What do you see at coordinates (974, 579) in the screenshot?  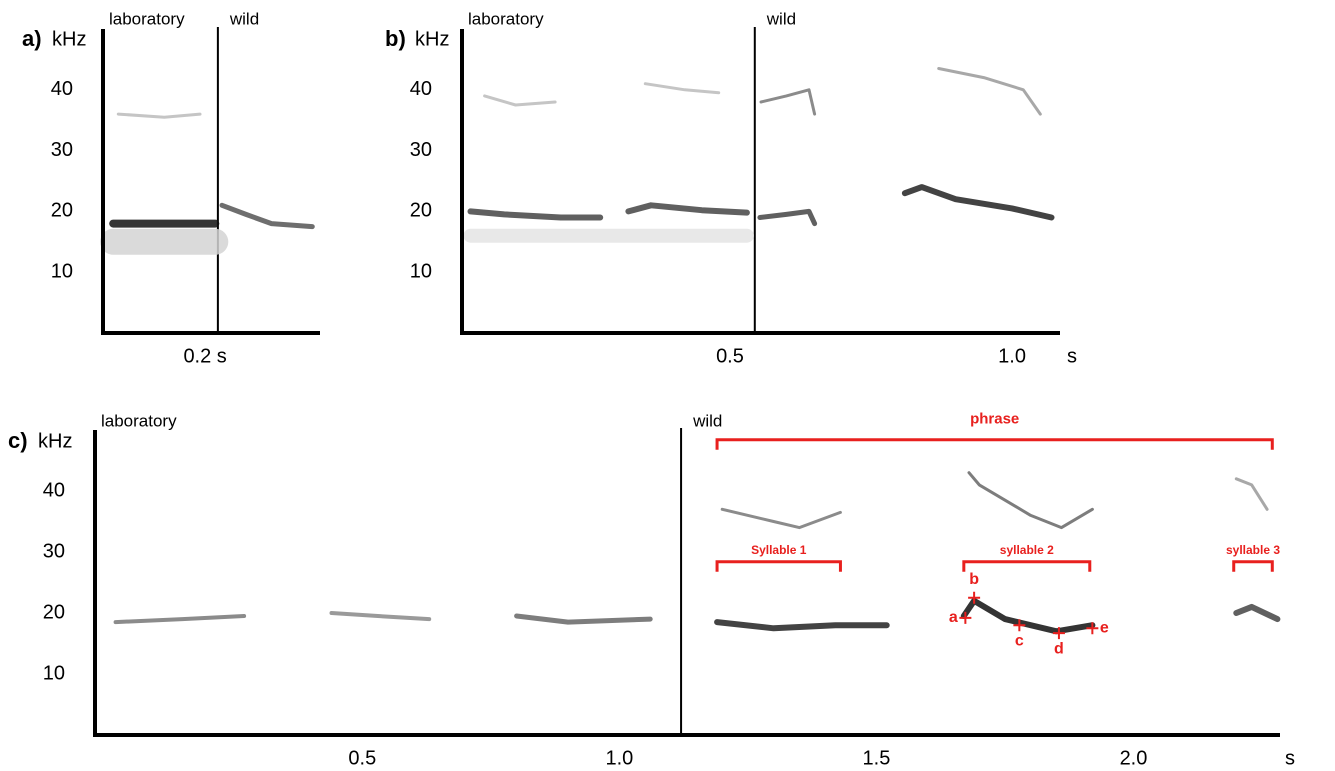 I see `point-label: b` at bounding box center [974, 579].